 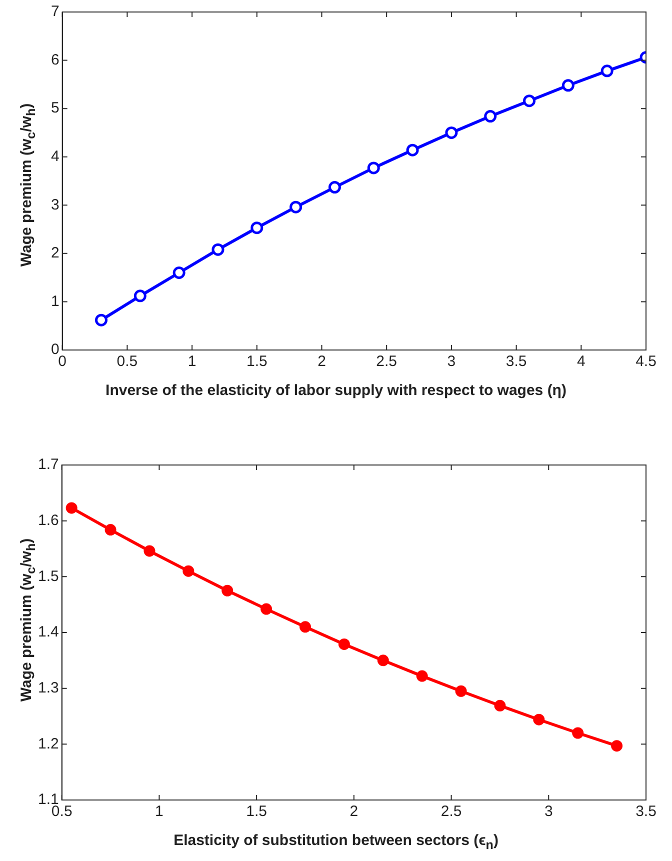 I want to click on x-axis-title: Inverse of the elasticity of labor supply with respect to wages (η), so click(x=336, y=390).